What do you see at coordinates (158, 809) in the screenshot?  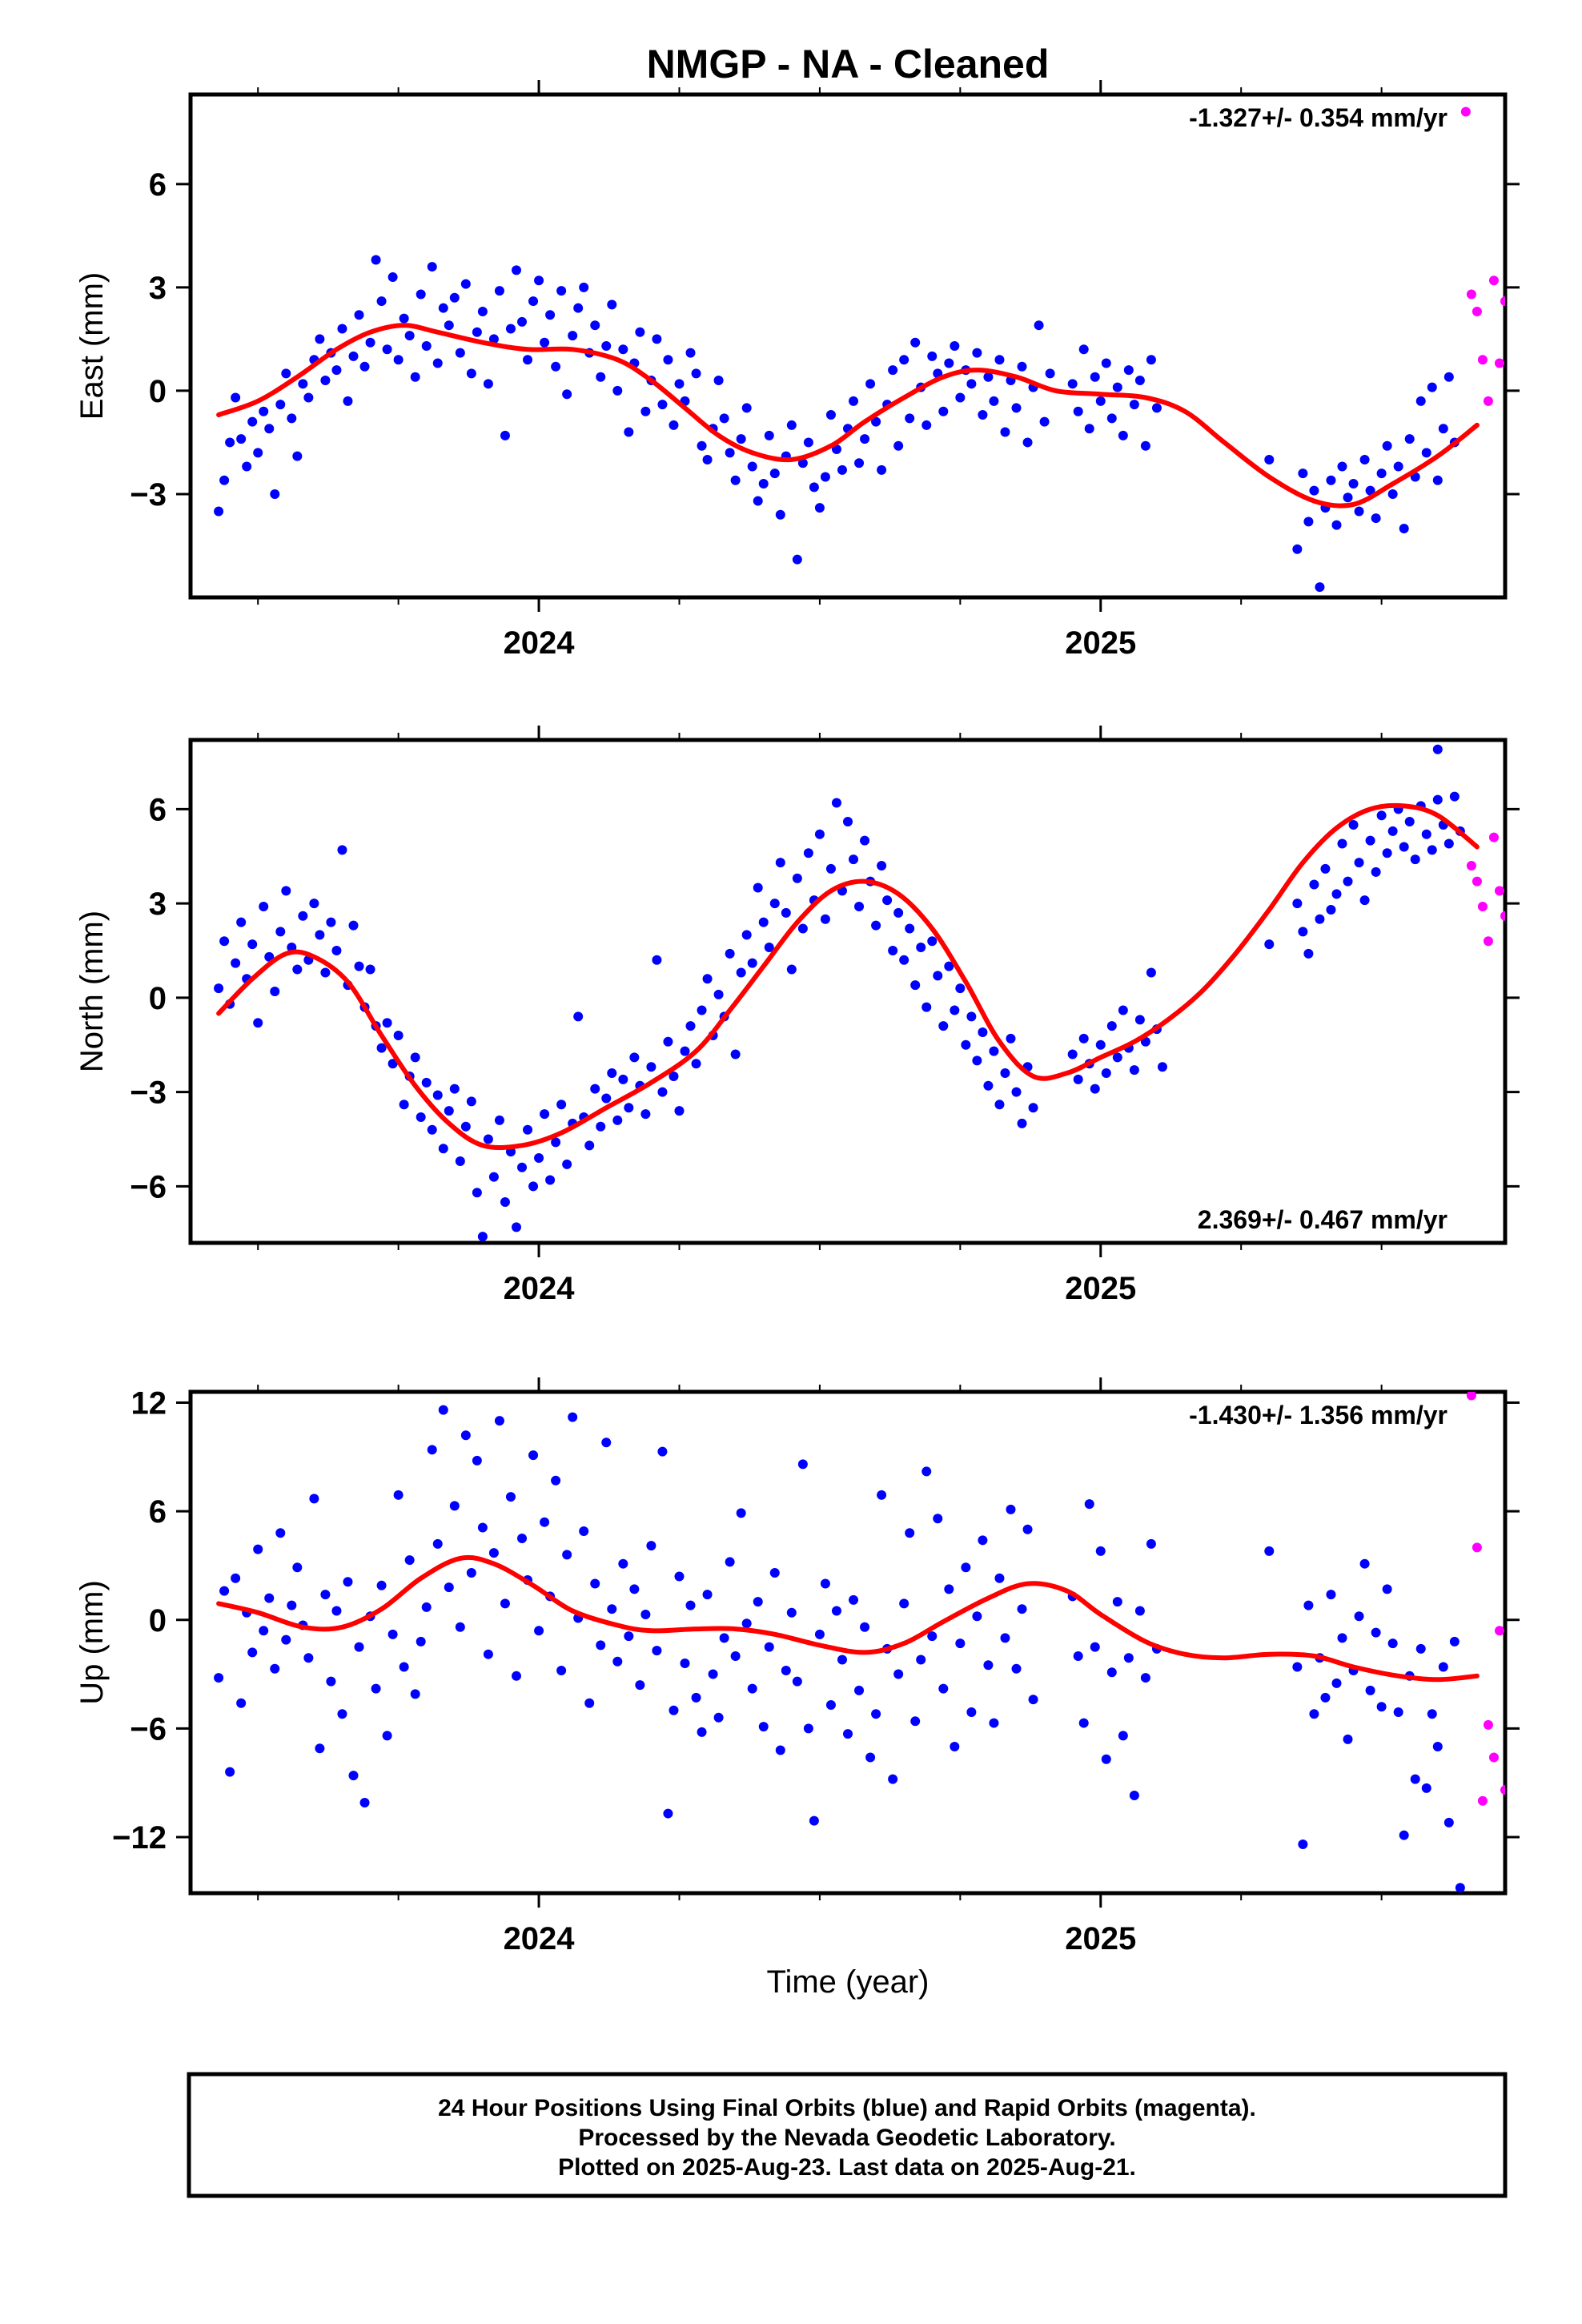 I see `y-tick-label-north: 6` at bounding box center [158, 809].